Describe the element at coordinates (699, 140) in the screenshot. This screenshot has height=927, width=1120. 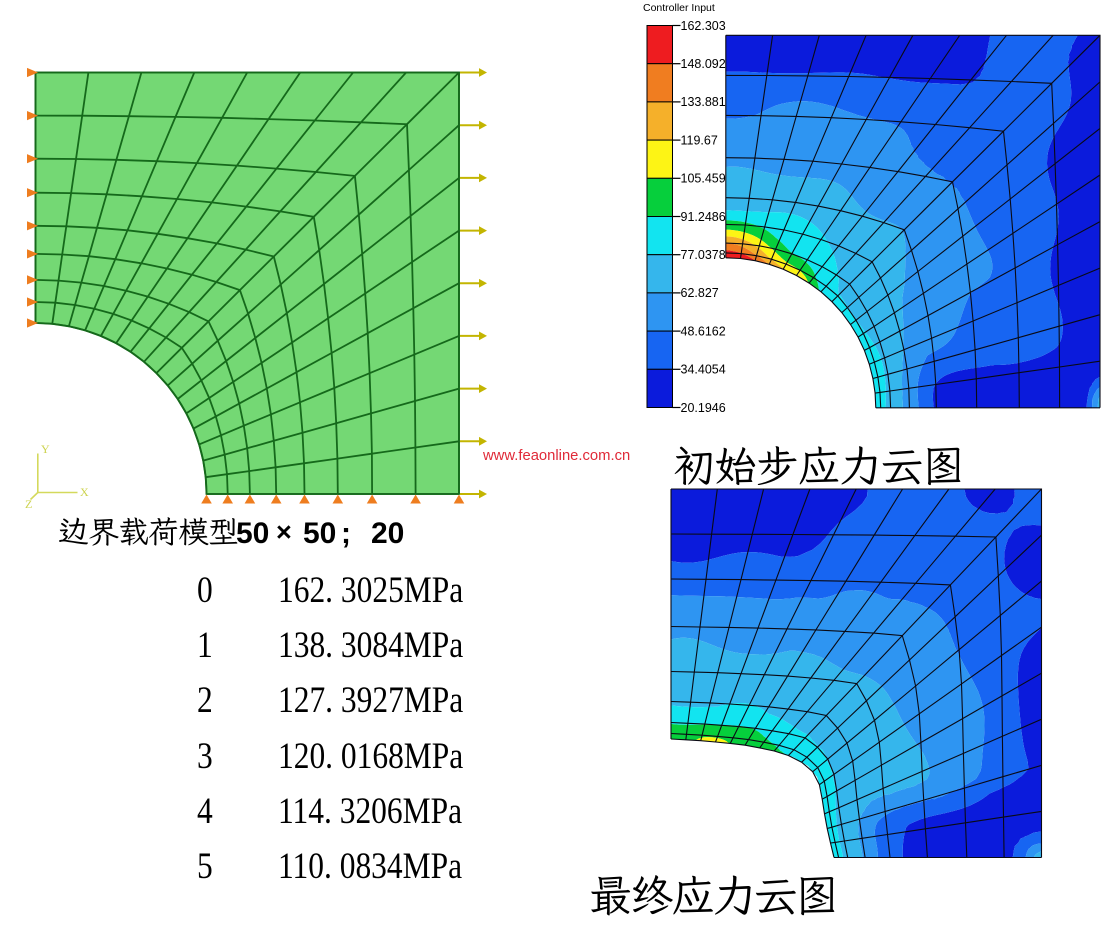
I see `svg-text: 119.67` at that location.